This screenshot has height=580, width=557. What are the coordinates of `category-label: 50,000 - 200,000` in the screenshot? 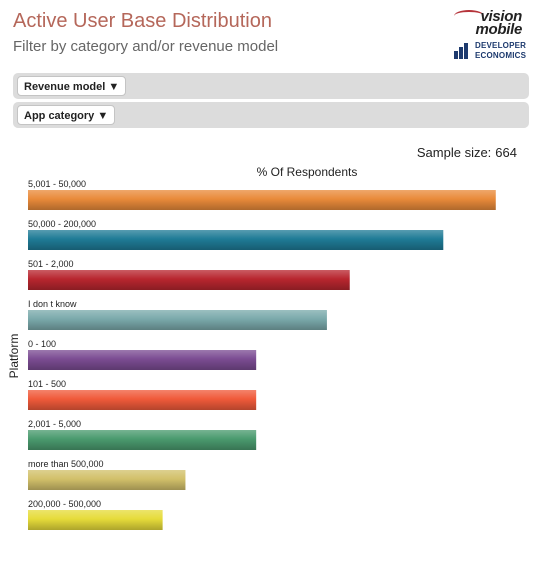 It's located at (62, 224).